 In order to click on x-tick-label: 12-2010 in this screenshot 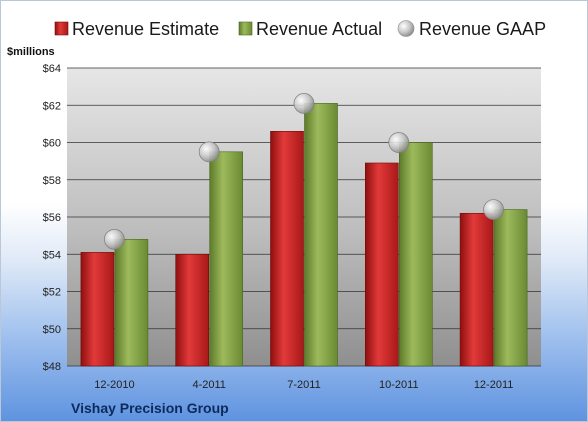, I will do `click(114, 385)`.